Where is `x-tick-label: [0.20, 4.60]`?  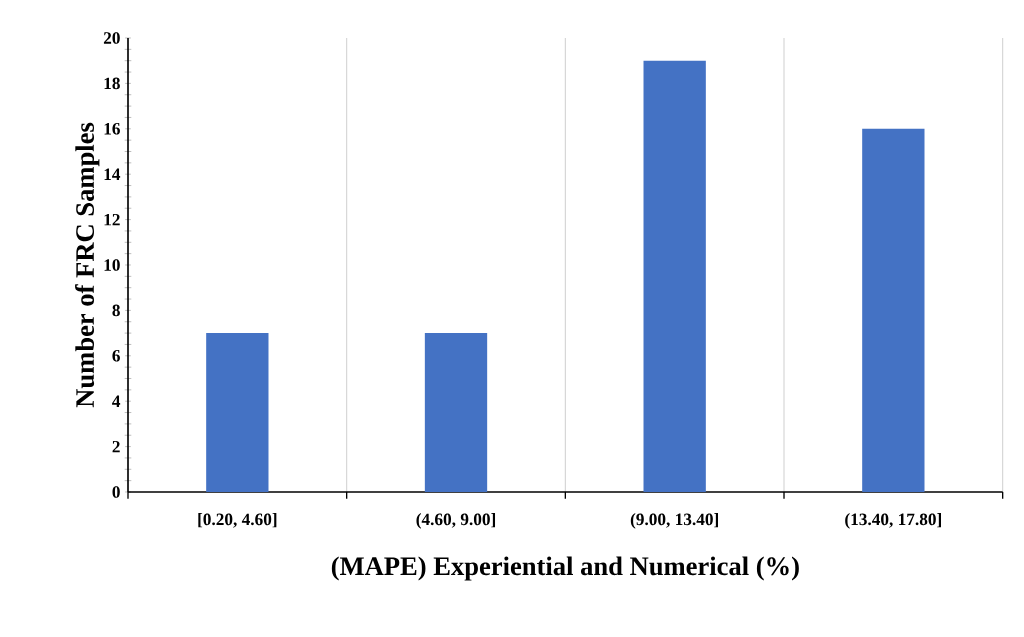
x-tick-label: [0.20, 4.60] is located at coordinates (237, 520).